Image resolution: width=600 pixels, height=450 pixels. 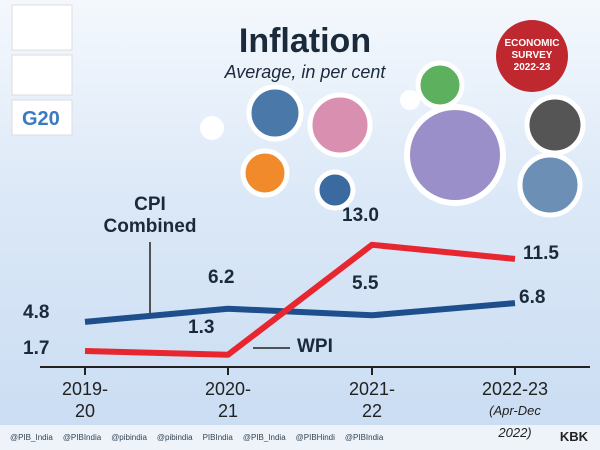 What do you see at coordinates (228, 400) in the screenshot?
I see `x-tick-label: 2020-21` at bounding box center [228, 400].